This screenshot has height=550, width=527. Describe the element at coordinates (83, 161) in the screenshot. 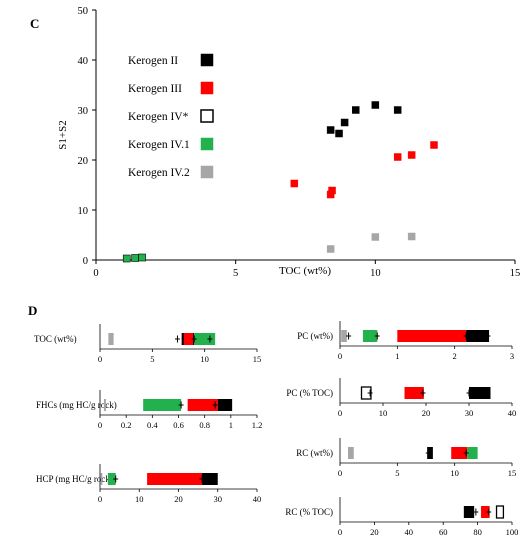

I see `y-tick-label: 20` at that location.